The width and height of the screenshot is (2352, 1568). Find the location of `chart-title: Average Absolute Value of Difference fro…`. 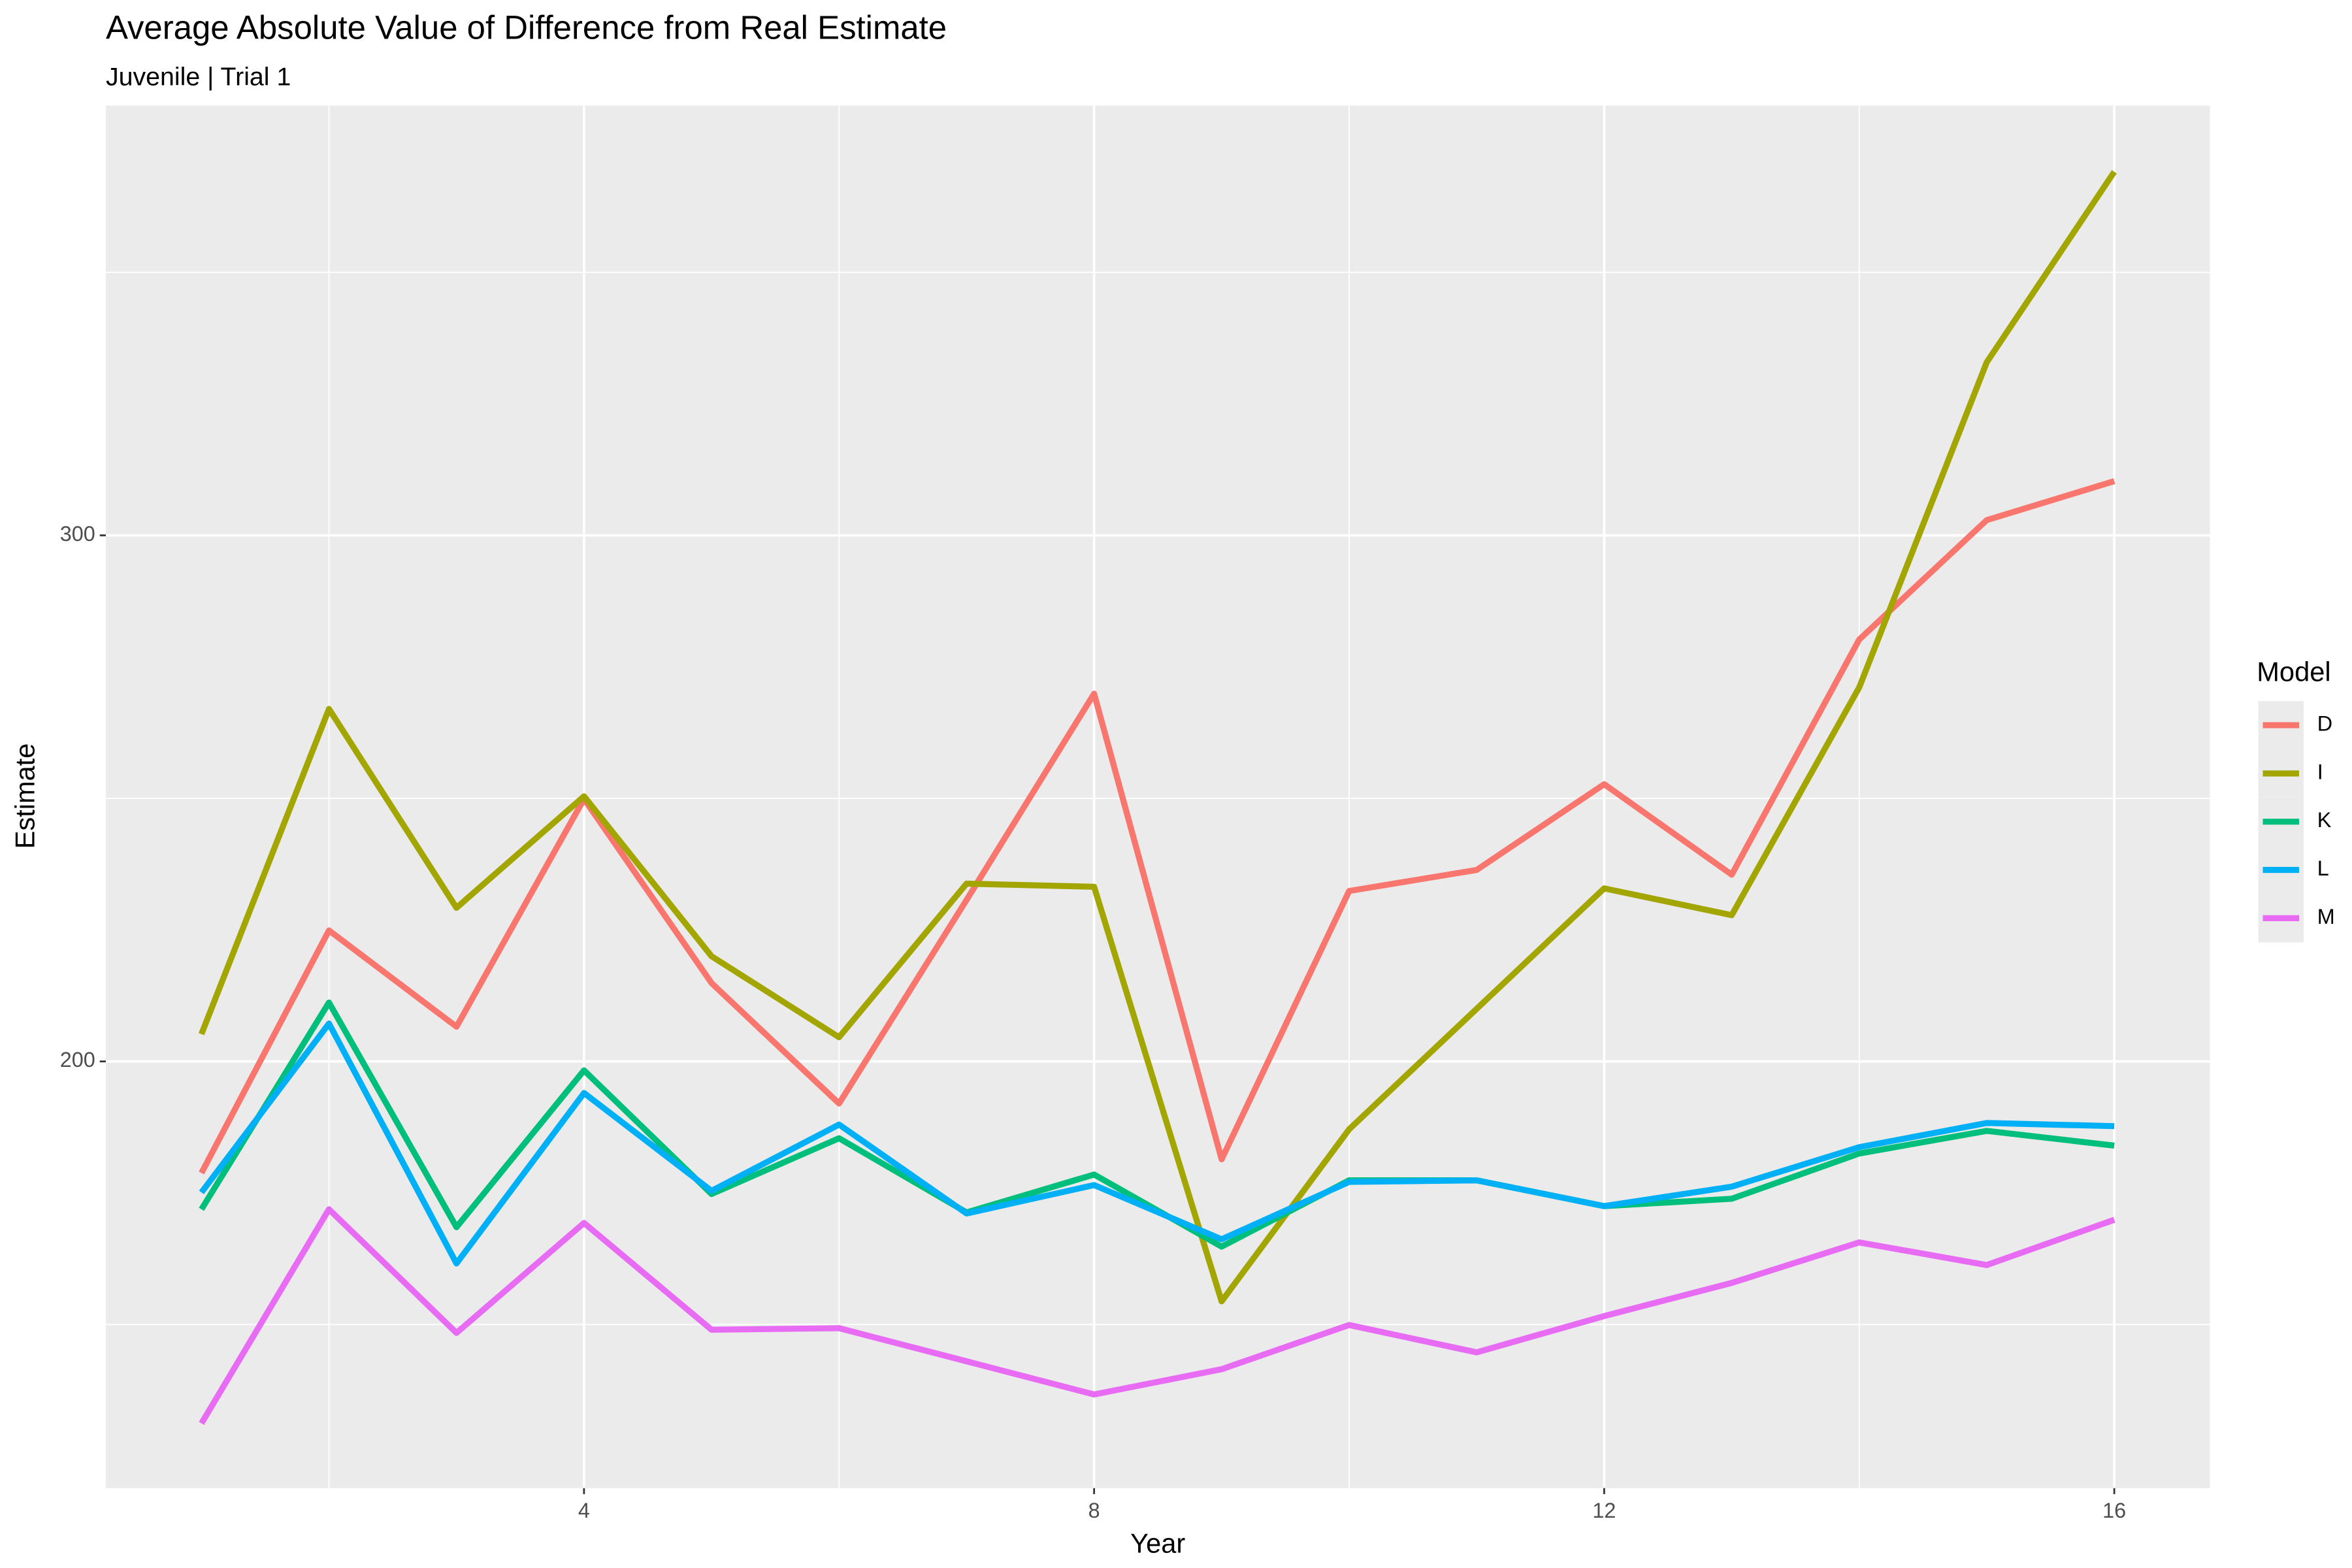

chart-title: Average Absolute Value of Difference fro… is located at coordinates (526, 27).